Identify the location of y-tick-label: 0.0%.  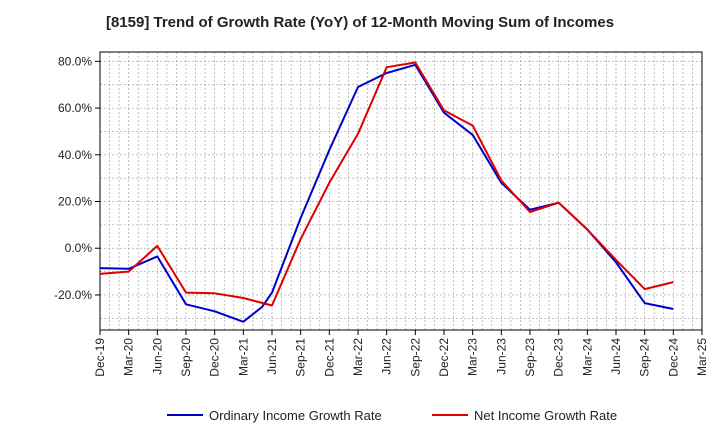
(79, 248).